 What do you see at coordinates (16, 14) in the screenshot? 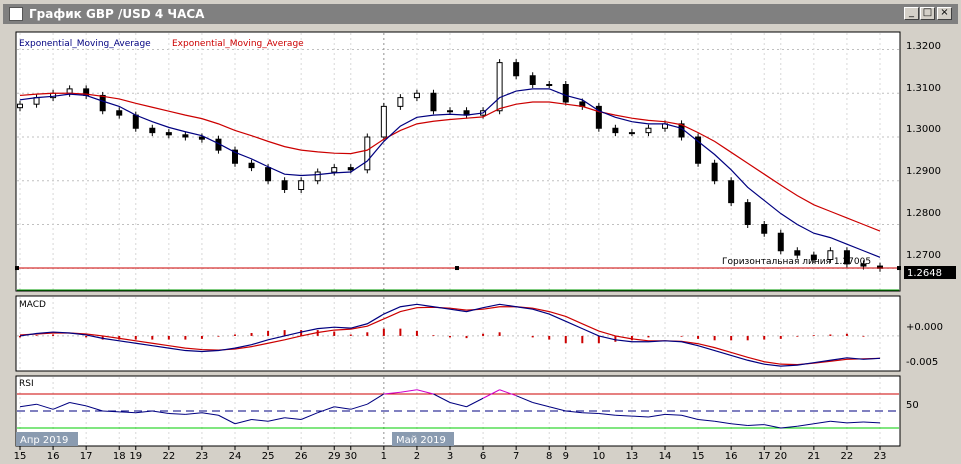
I see `chart-icon` at bounding box center [16, 14].